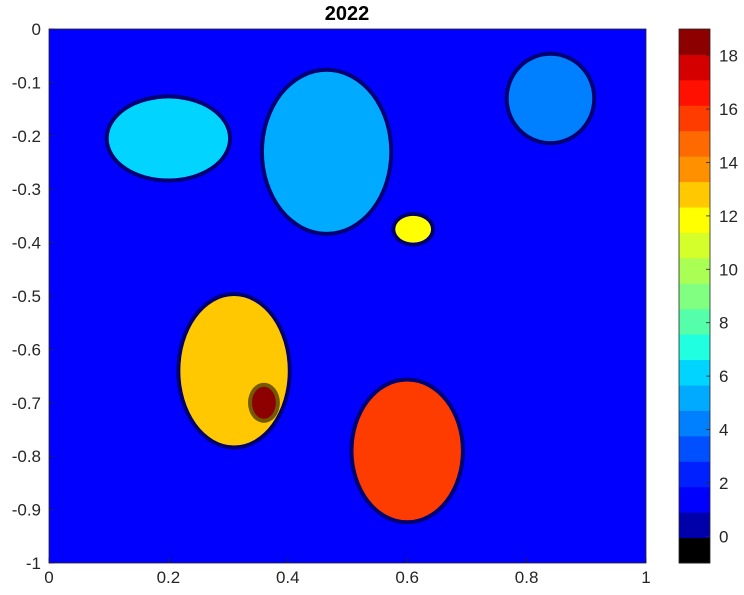  What do you see at coordinates (723, 376) in the screenshot?
I see `colorbar-tick-label: 6` at bounding box center [723, 376].